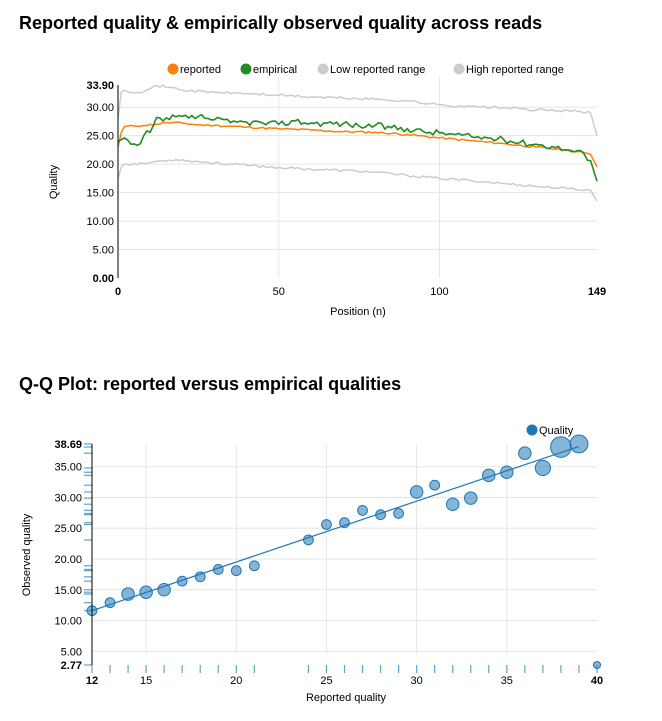 The width and height of the screenshot is (662, 721). I want to click on x-tick-label: 50, so click(279, 292).